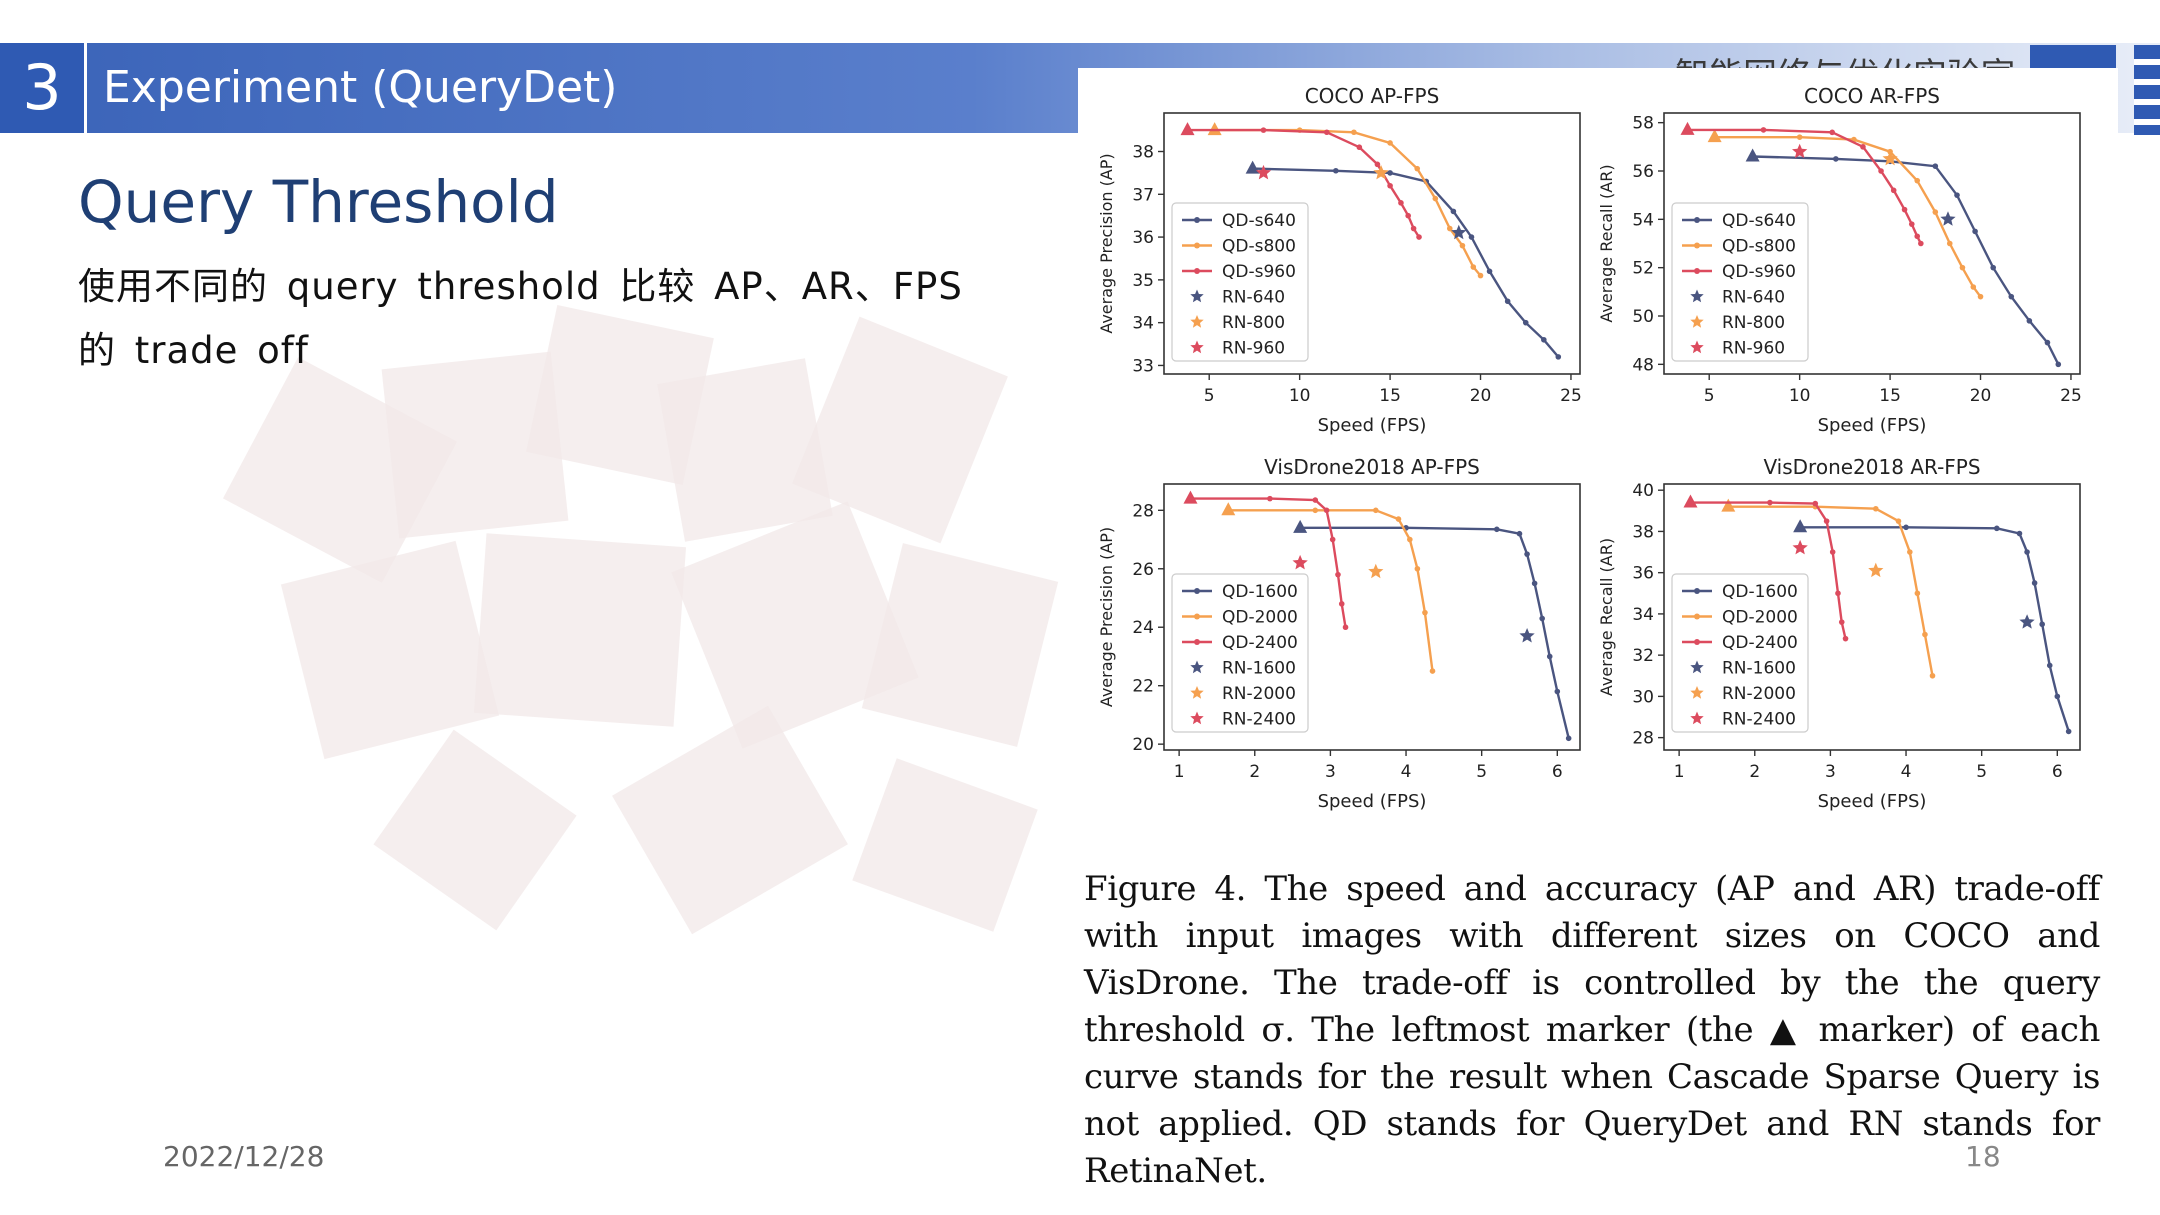 This screenshot has width=2160, height=1215. I want to click on legend-label: QD-s960, so click(1259, 272).